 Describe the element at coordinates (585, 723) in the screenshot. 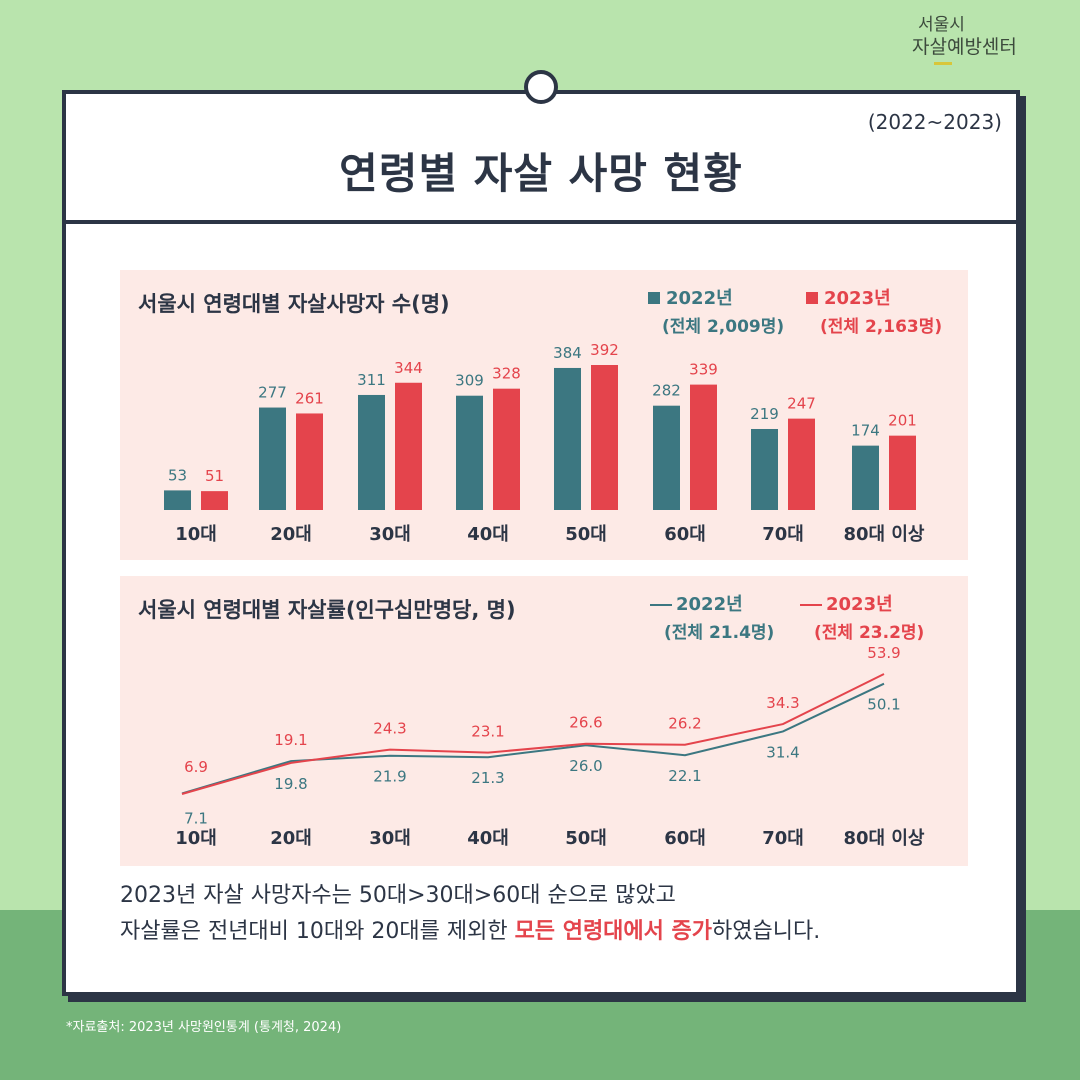

I see `point-label-2023: 26.6` at that location.